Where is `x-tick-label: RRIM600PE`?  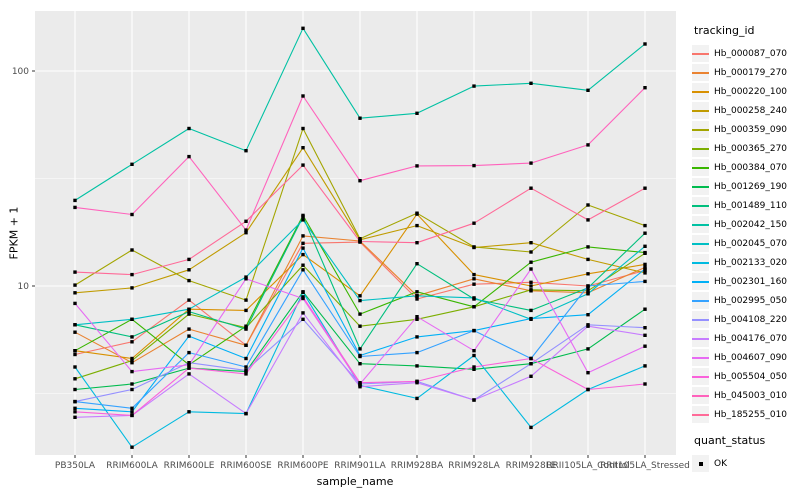
x-tick-label: RRIM600PE is located at coordinates (303, 466).